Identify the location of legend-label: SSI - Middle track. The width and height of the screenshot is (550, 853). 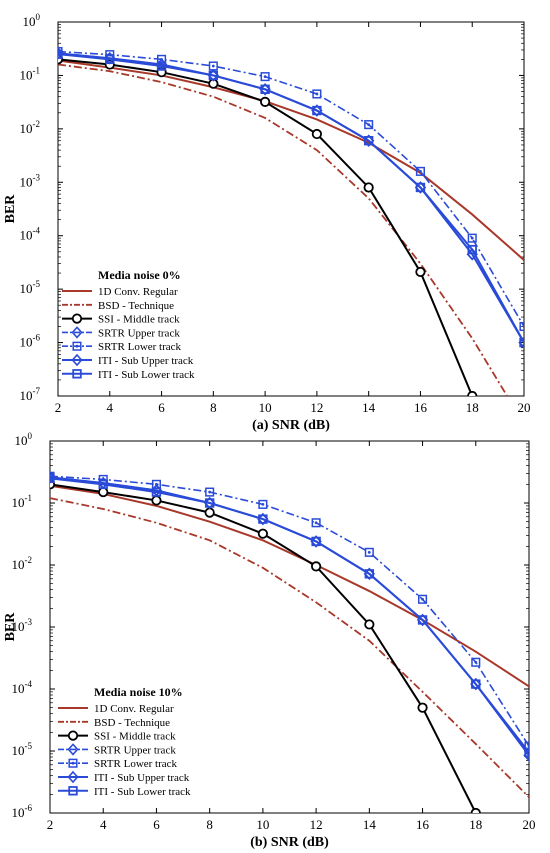
(135, 737).